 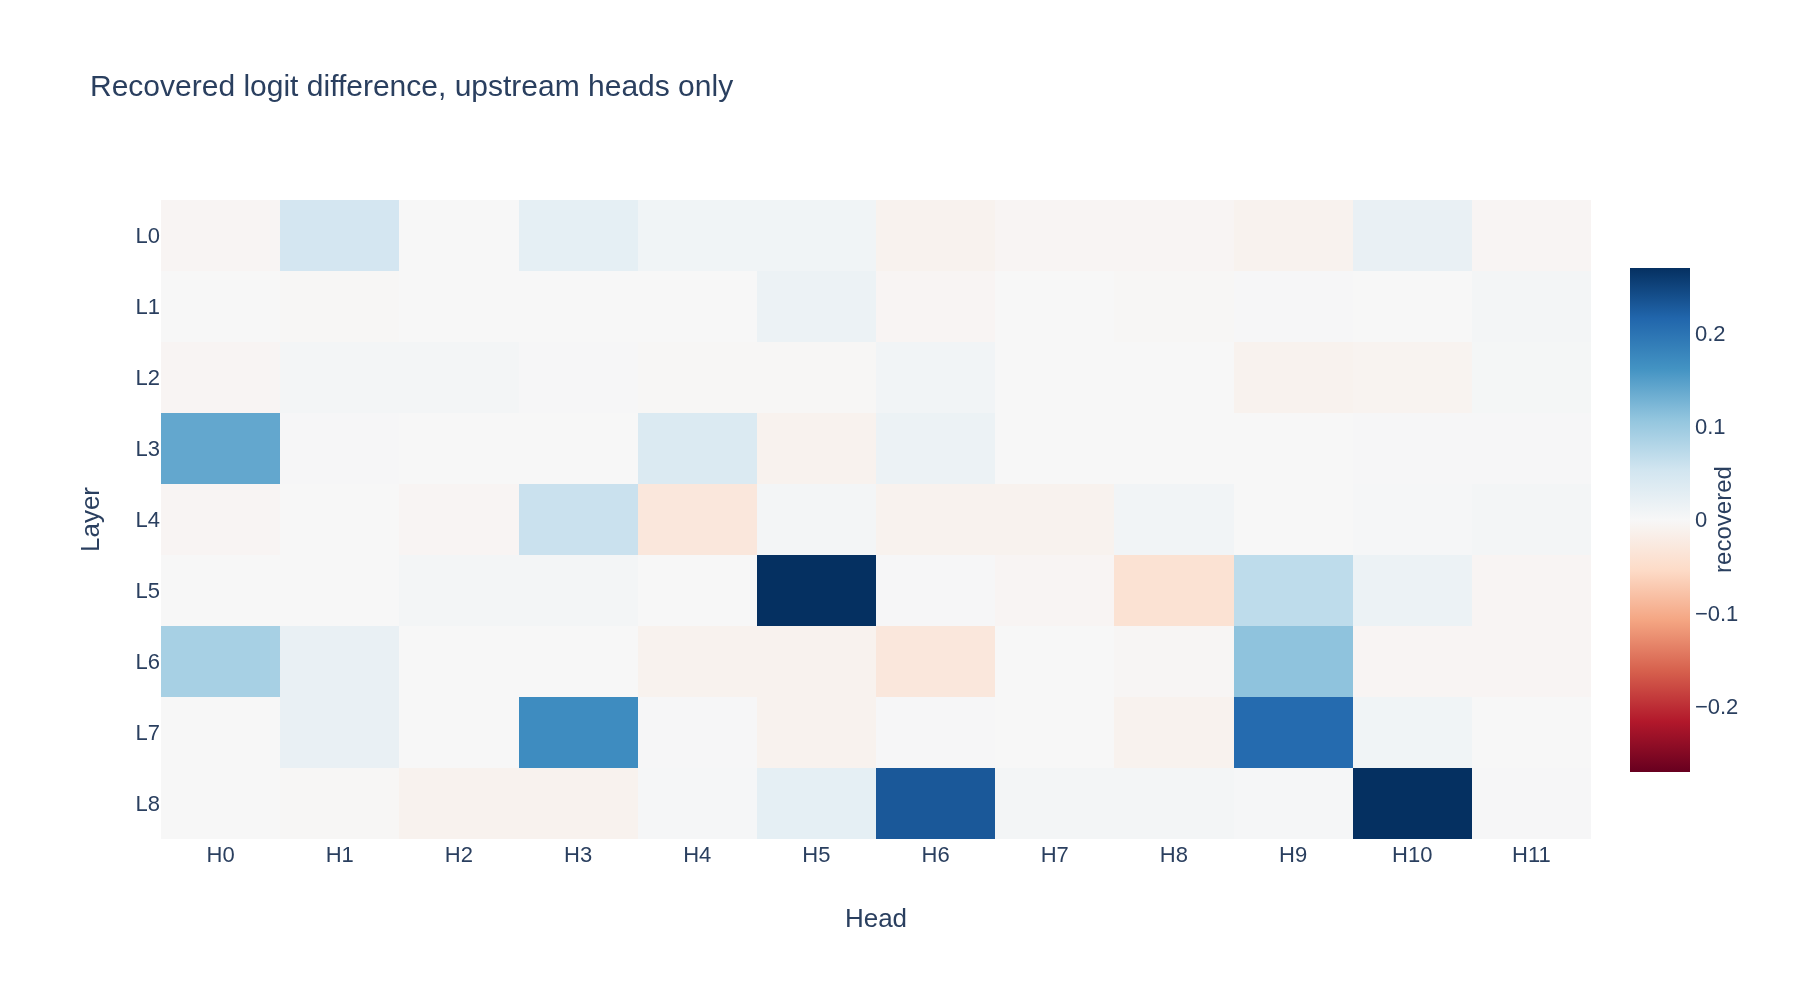 What do you see at coordinates (1710, 426) in the screenshot?
I see `color-bar-label: 0.1` at bounding box center [1710, 426].